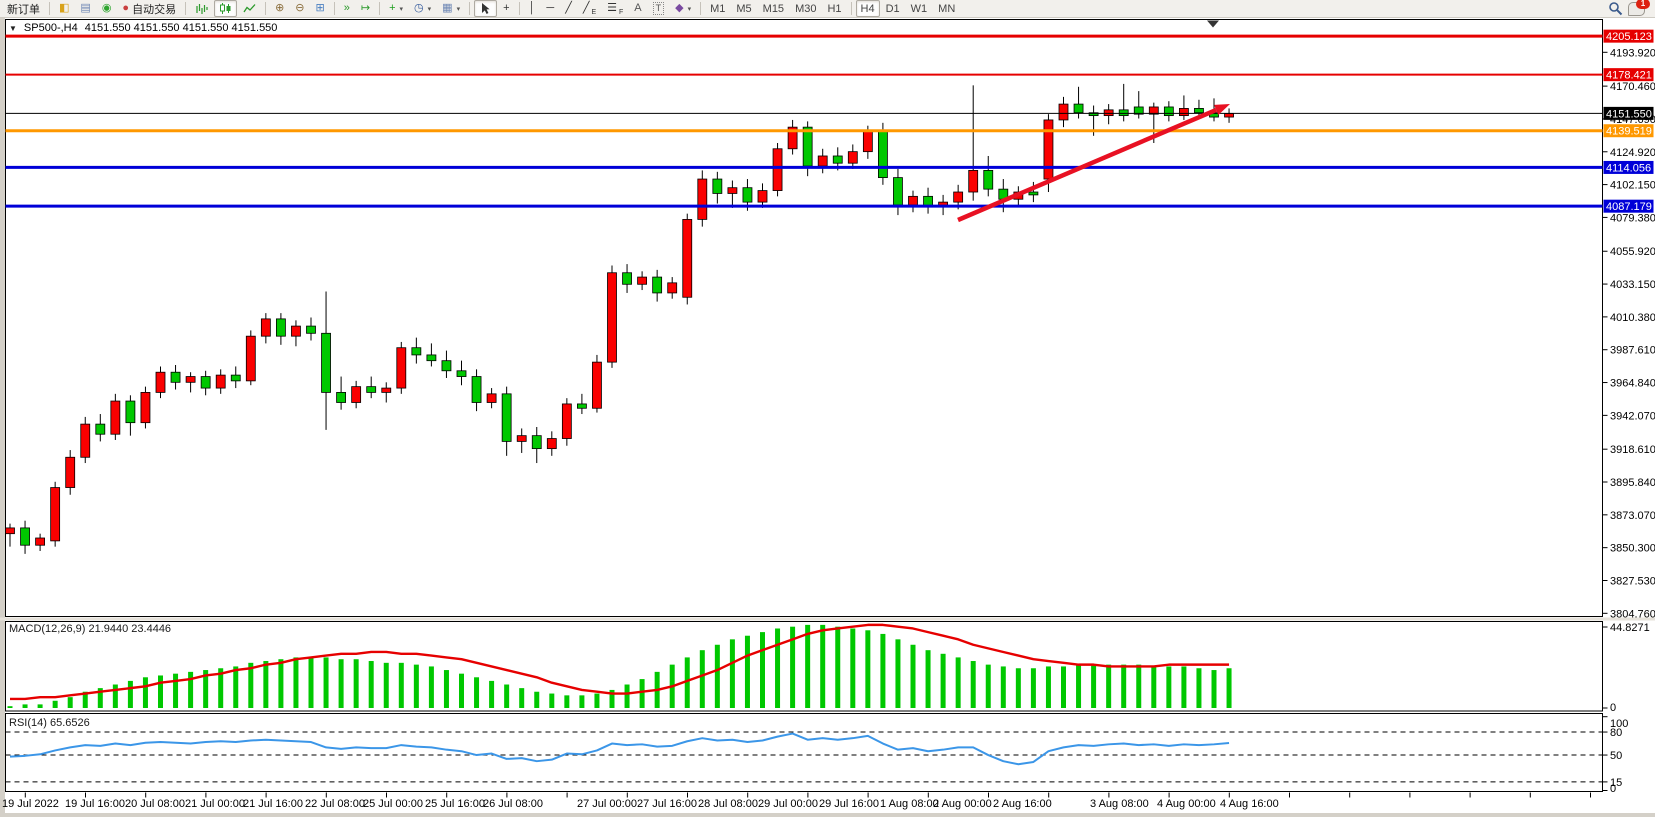 The height and width of the screenshot is (817, 1655). I want to click on svg-text: 4193.920, so click(1632, 53).